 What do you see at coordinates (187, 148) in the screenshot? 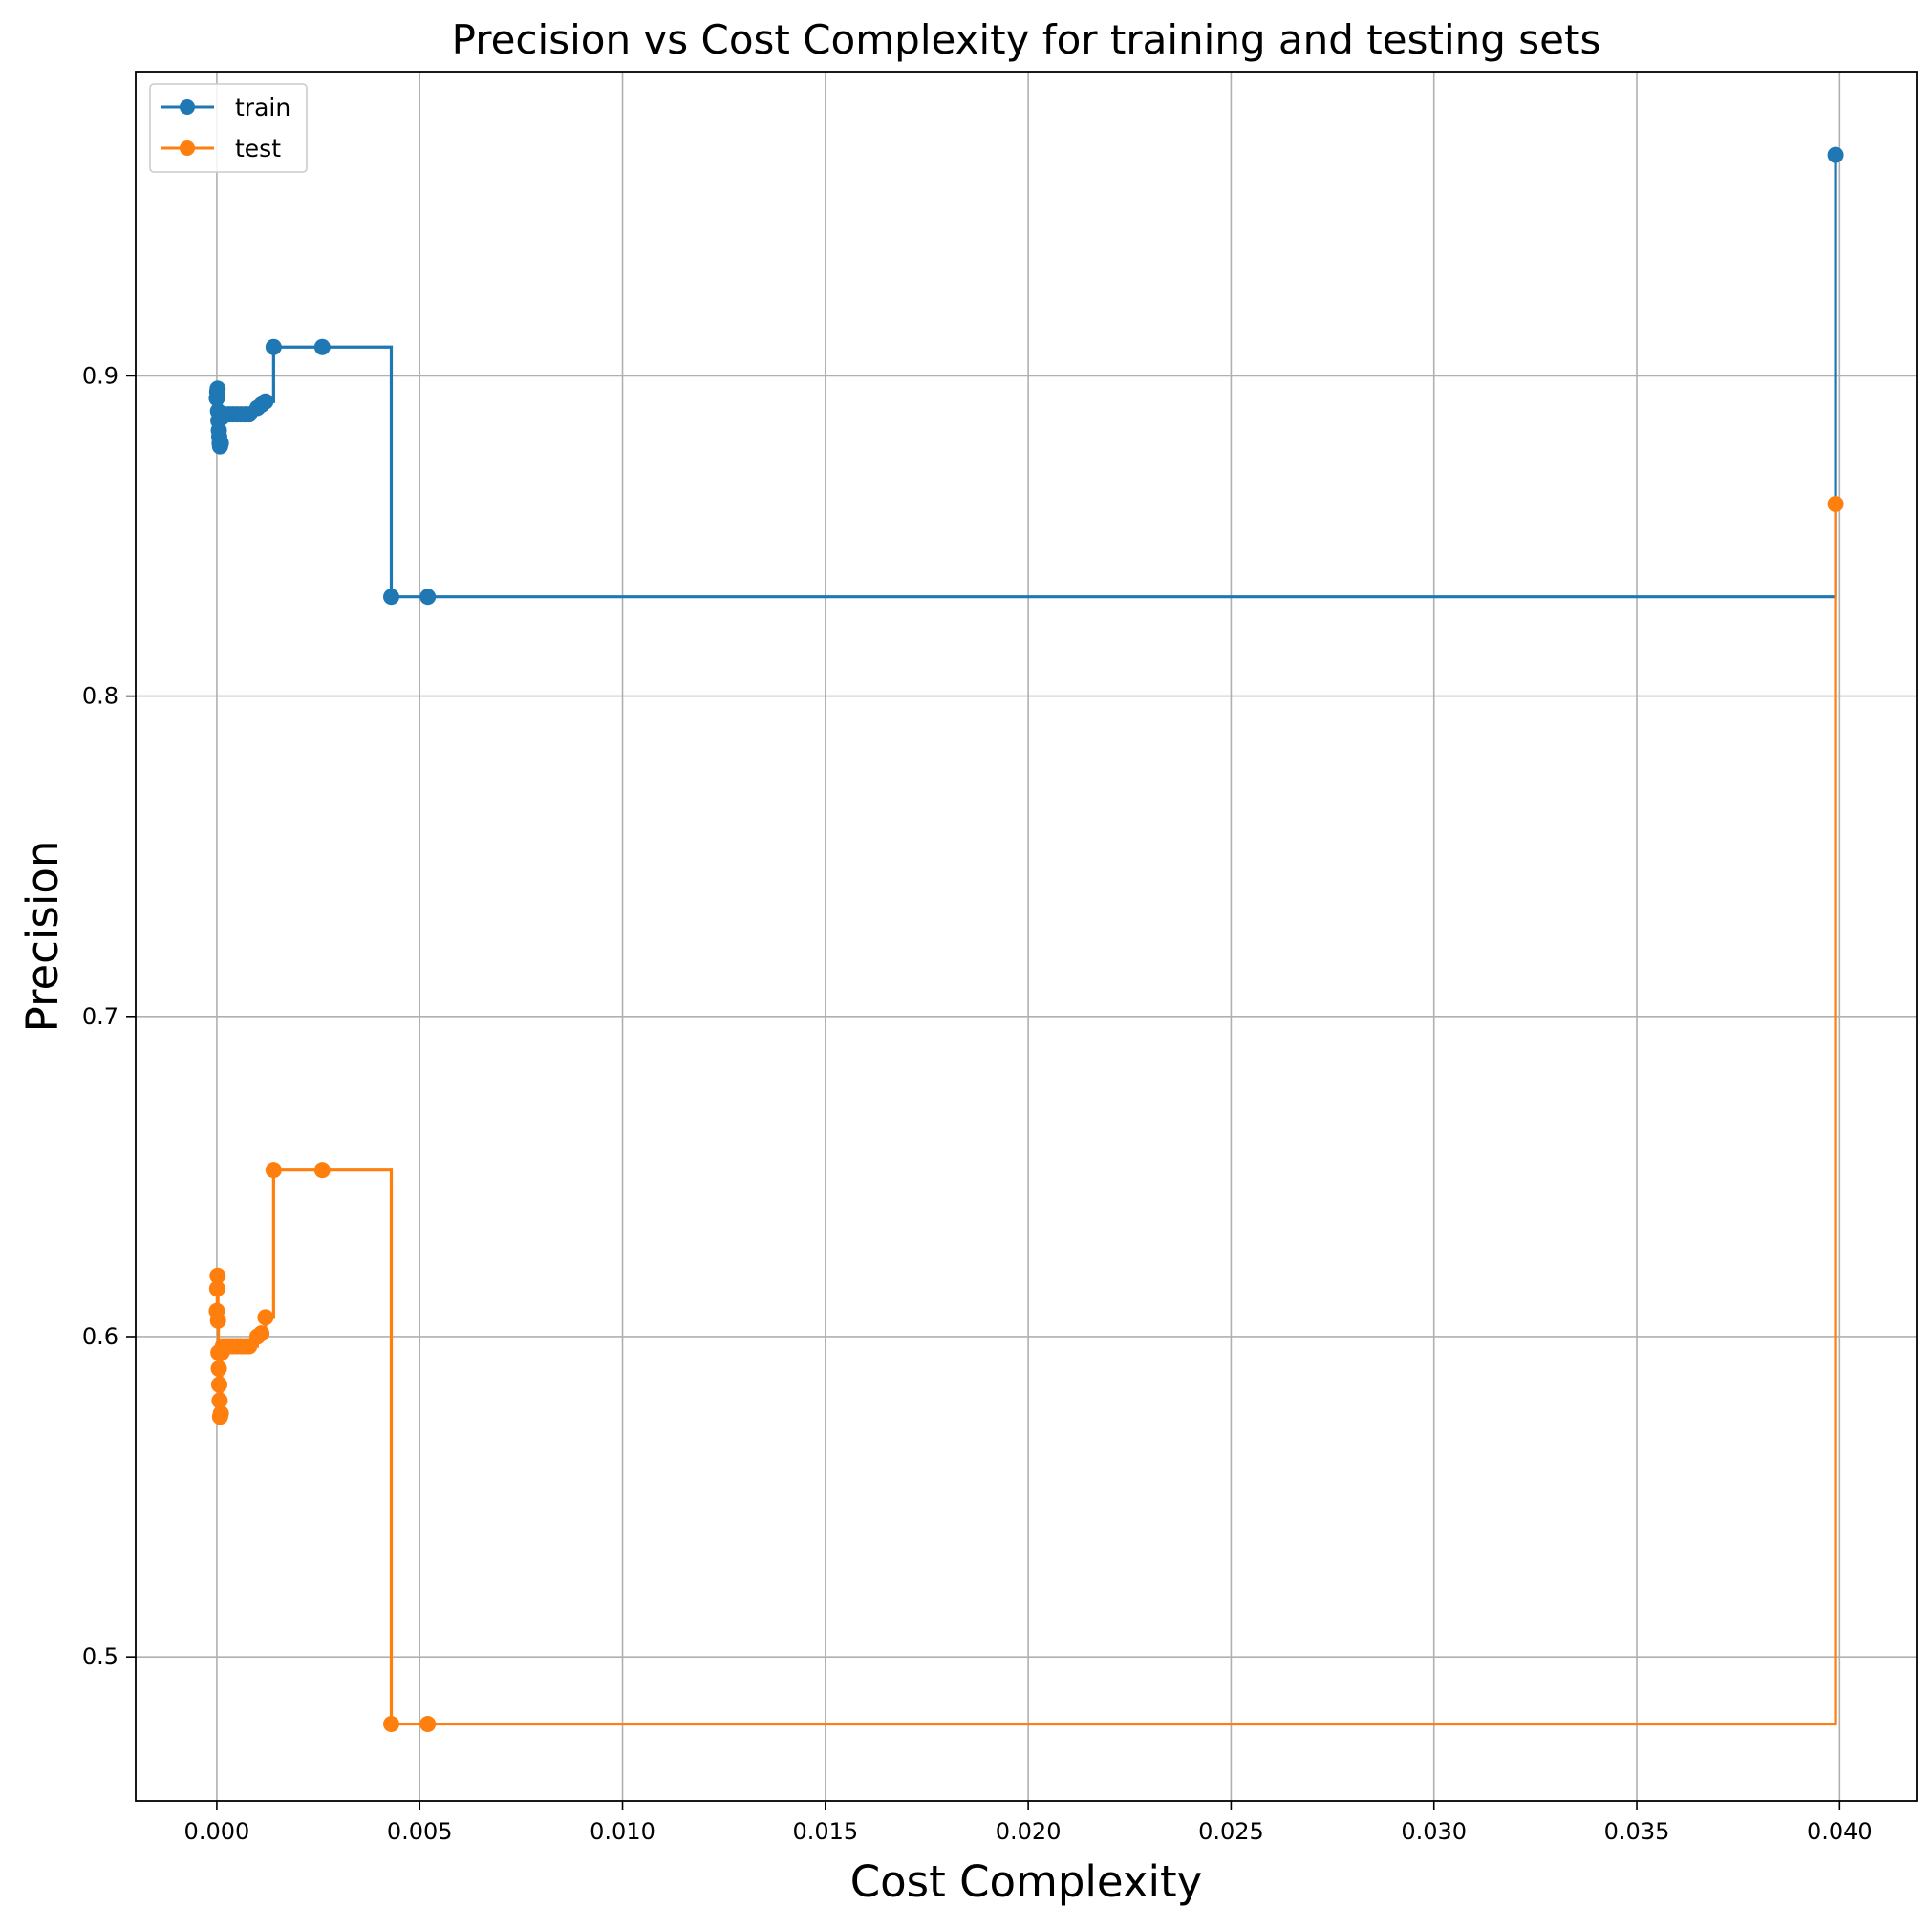
I see `legend-marker-test` at bounding box center [187, 148].